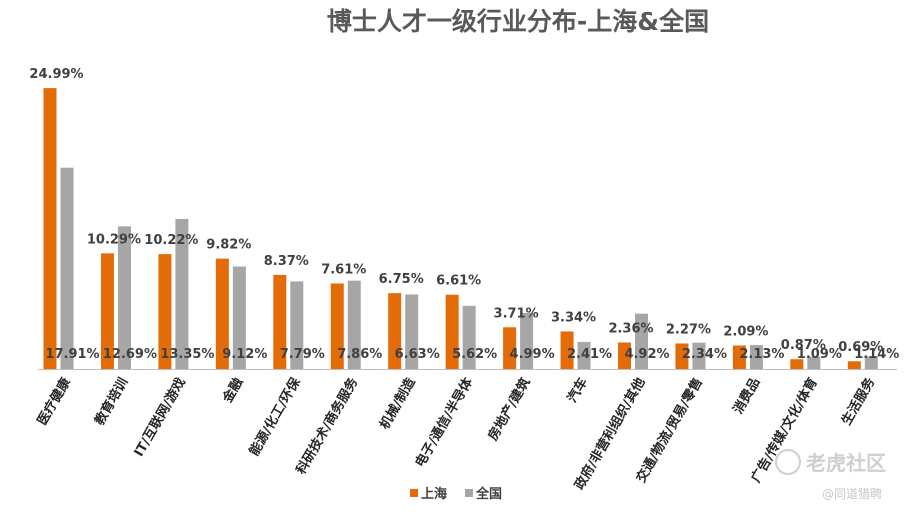 The height and width of the screenshot is (514, 917). I want to click on category-label-14: 生活服务, so click(858, 401).